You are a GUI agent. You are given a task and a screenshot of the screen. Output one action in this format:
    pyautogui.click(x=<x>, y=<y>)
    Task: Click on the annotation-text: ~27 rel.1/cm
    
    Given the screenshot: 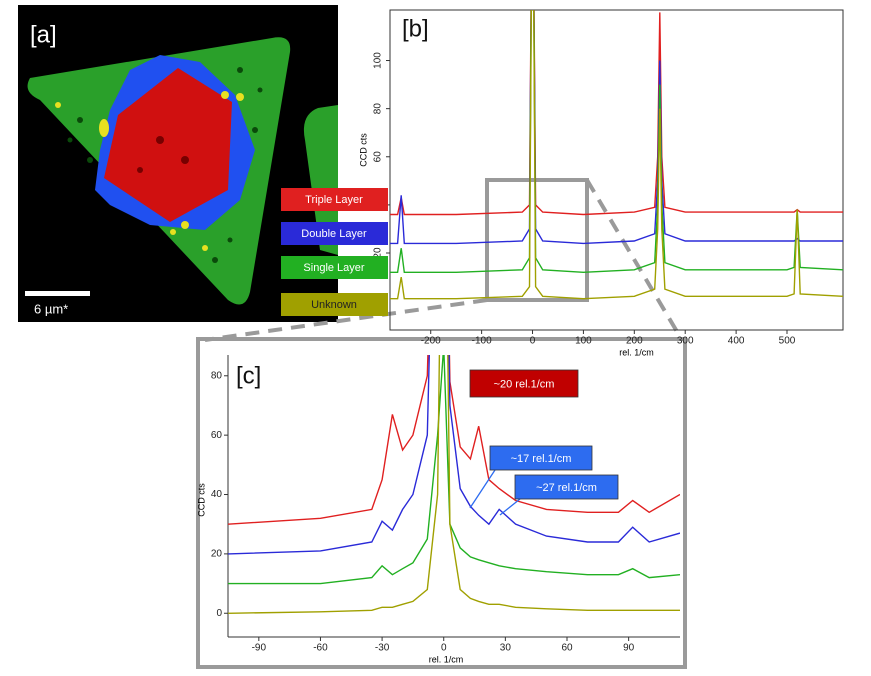 What is the action you would take?
    pyautogui.click(x=566, y=488)
    